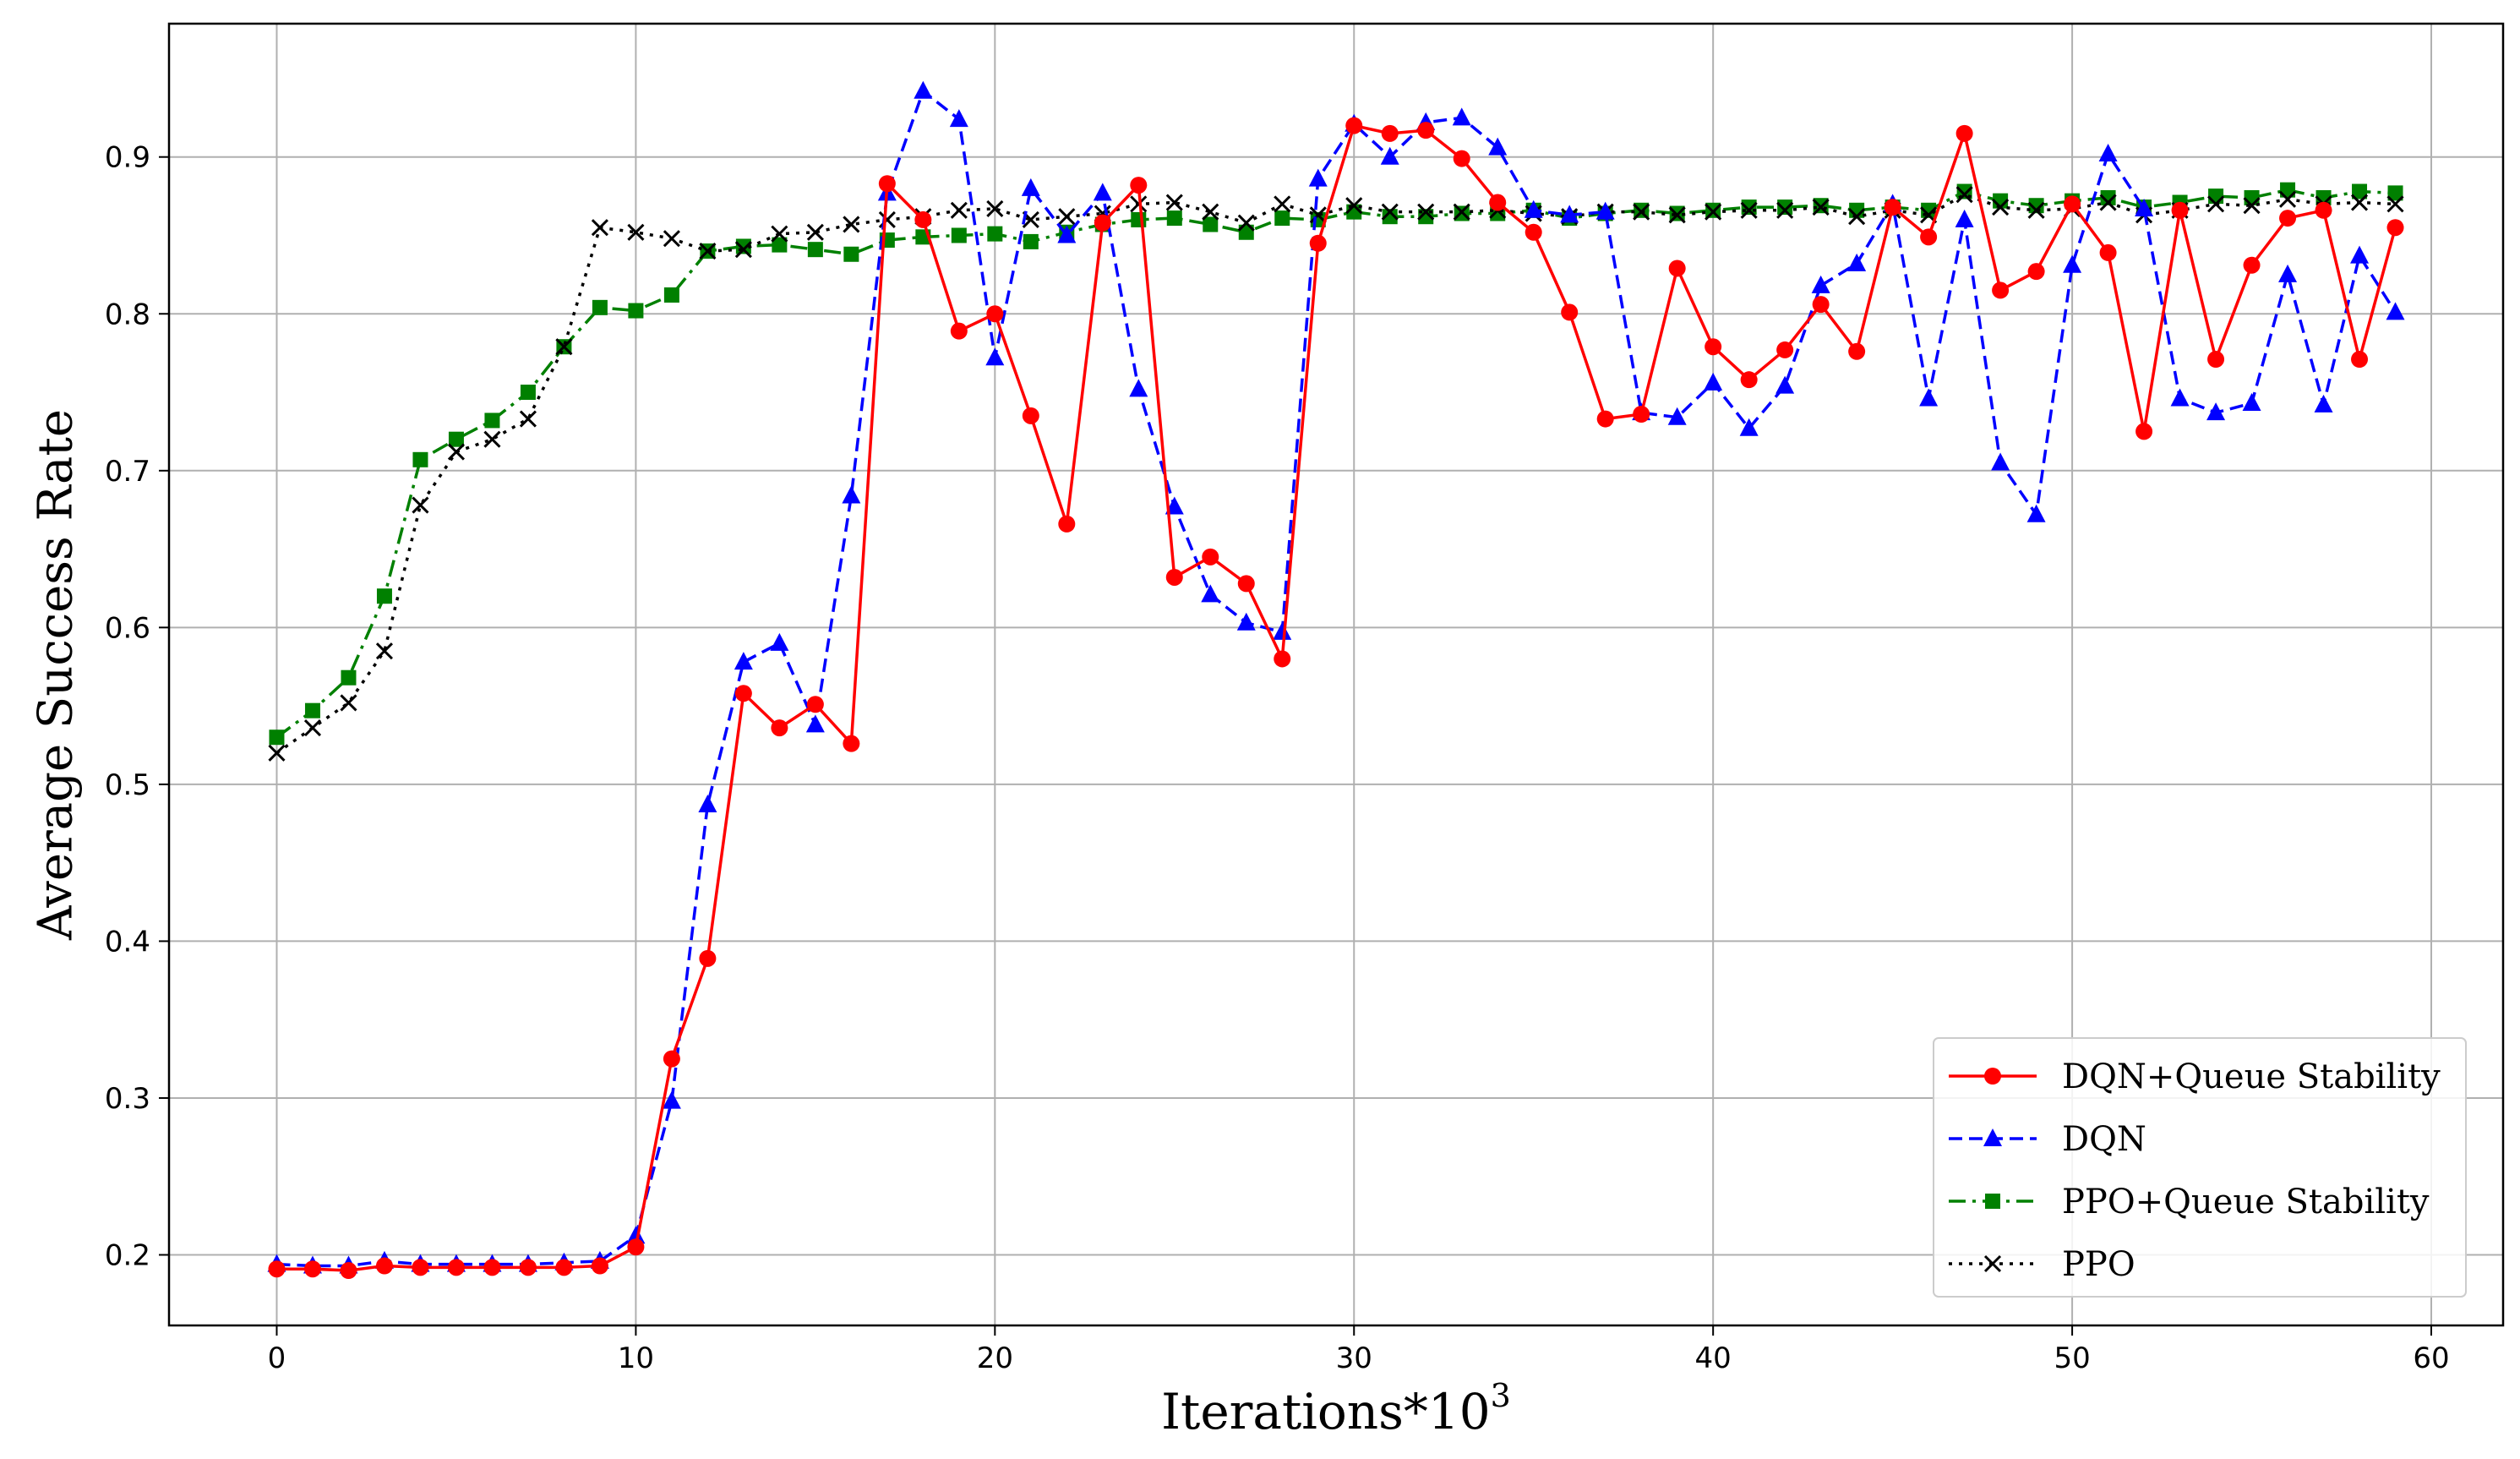  Describe the element at coordinates (127, 1256) in the screenshot. I see `y-tick-label: 0.2` at that location.